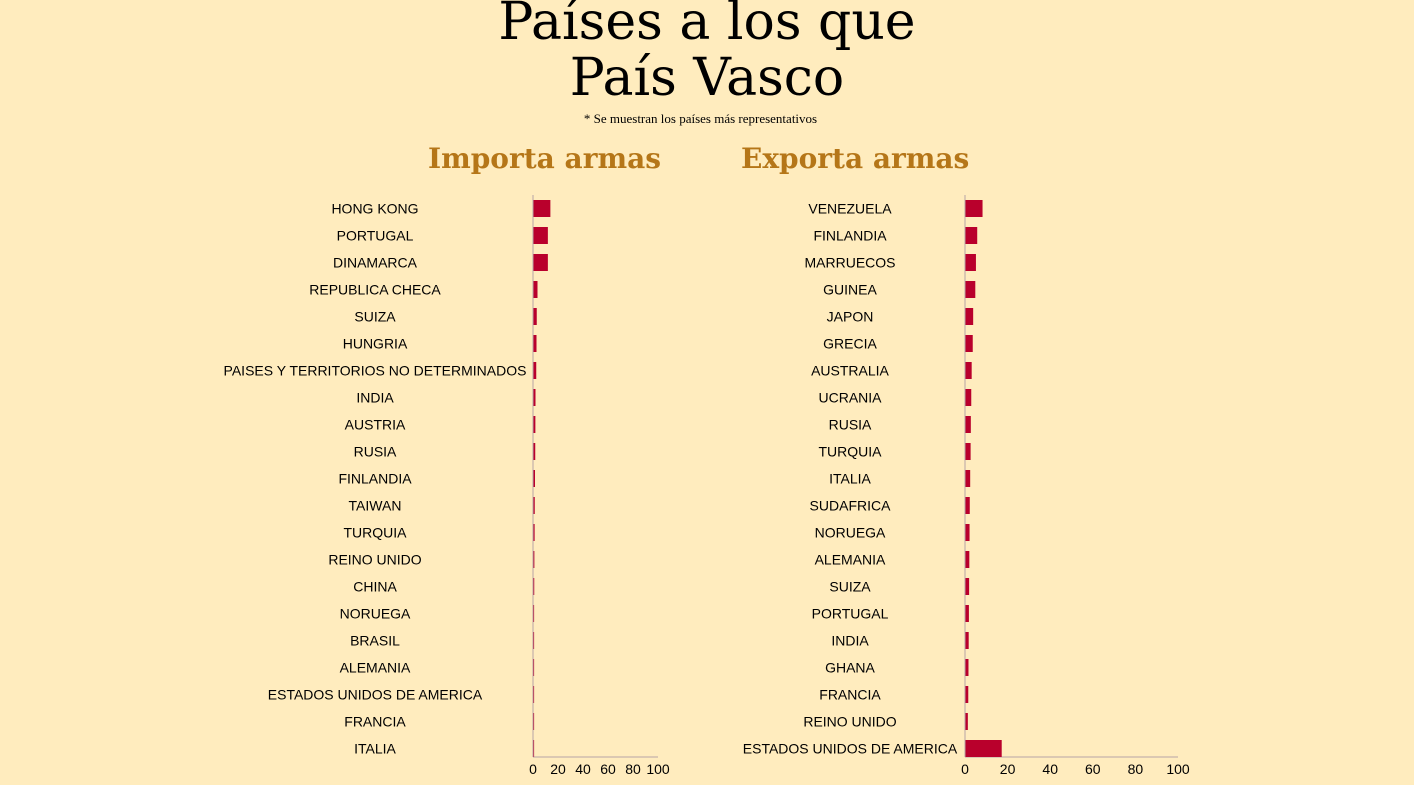  I want to click on exports-category-label: JAPON, so click(850, 317).